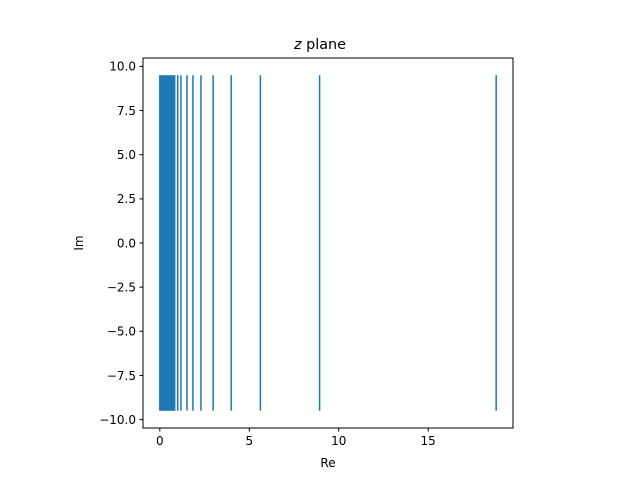 The width and height of the screenshot is (640, 484). What do you see at coordinates (126, 243) in the screenshot?
I see `y-tick-label: 0.0` at bounding box center [126, 243].